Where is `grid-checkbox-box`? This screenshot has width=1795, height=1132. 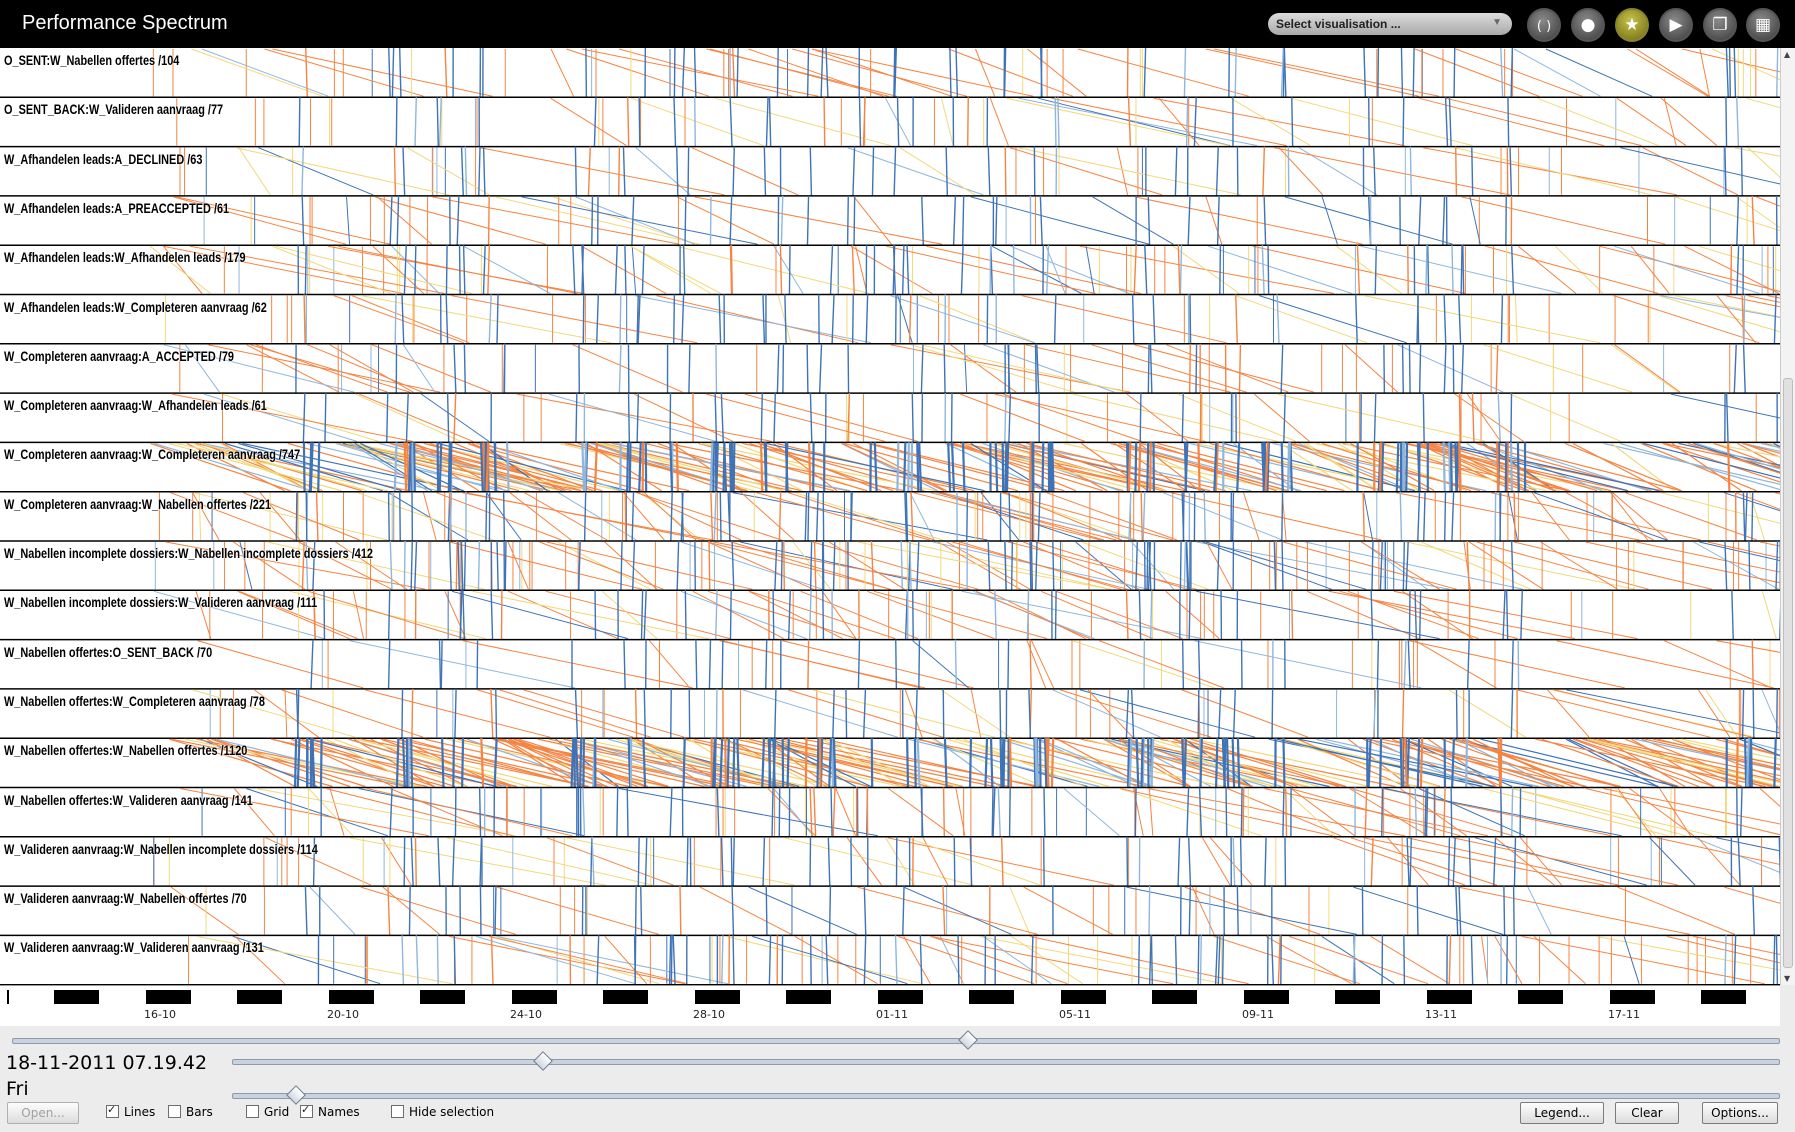
grid-checkbox-box is located at coordinates (252, 1111).